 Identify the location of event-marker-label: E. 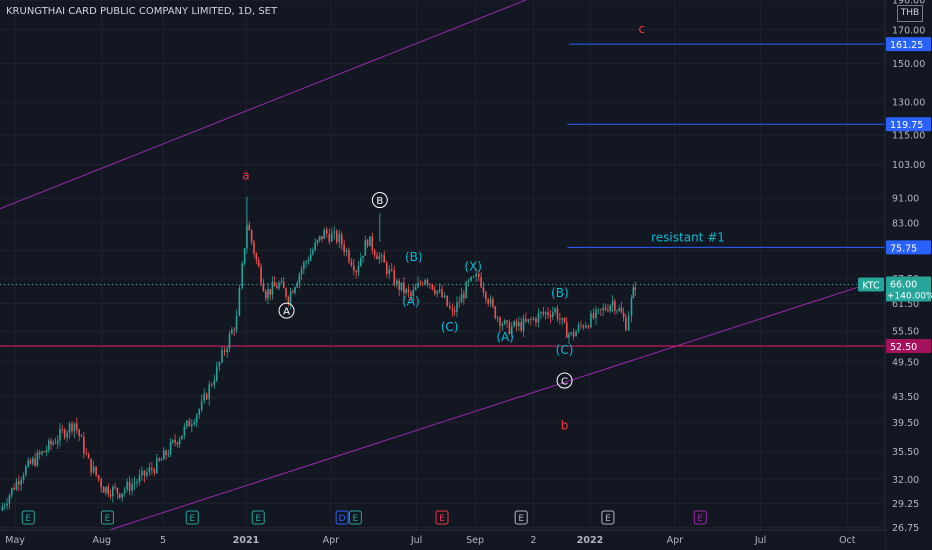
(28, 519).